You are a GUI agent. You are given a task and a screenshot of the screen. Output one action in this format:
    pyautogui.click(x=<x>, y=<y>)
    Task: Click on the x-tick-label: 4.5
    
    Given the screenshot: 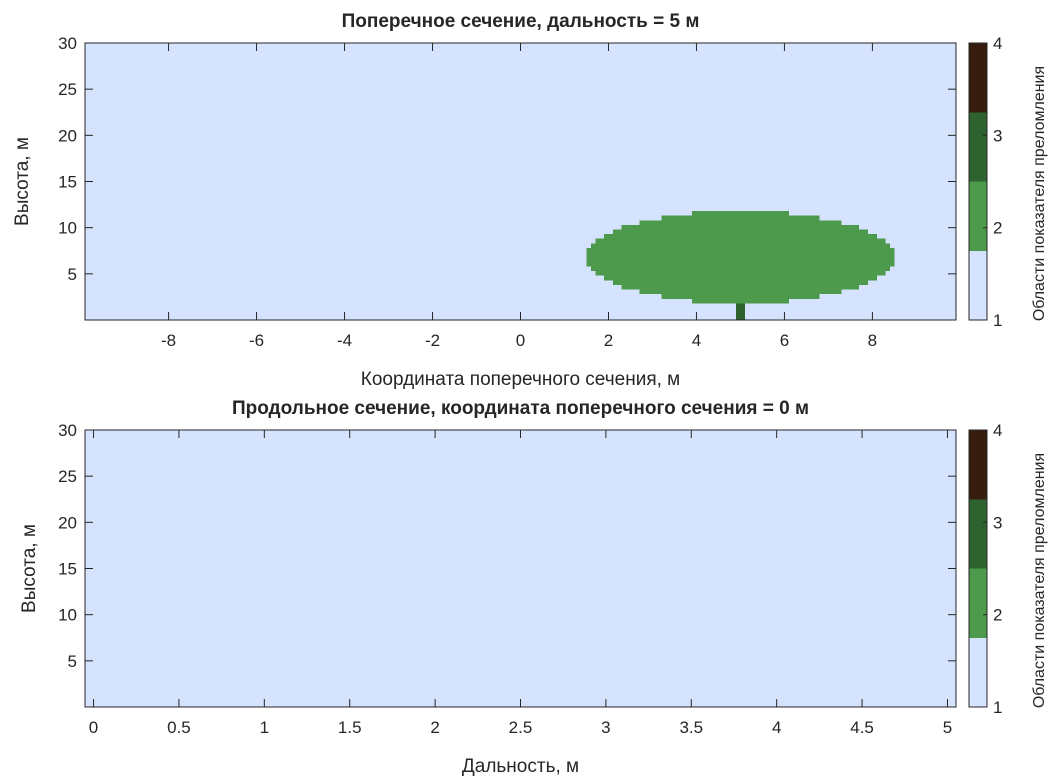 What is the action you would take?
    pyautogui.click(x=862, y=727)
    